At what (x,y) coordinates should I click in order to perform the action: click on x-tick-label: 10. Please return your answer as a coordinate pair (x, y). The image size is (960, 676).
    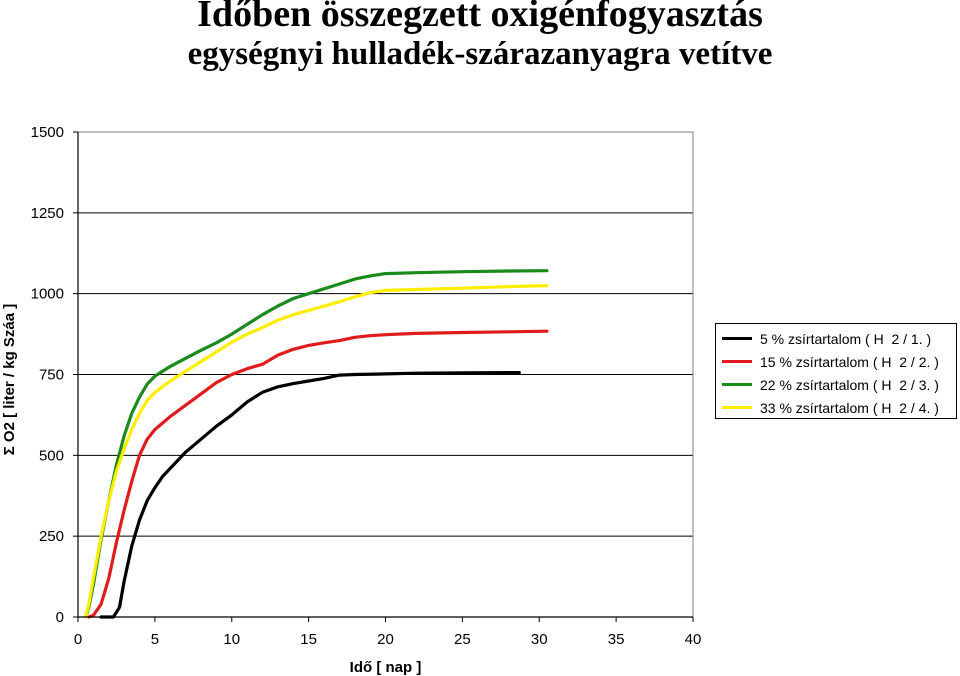
    Looking at the image, I should click on (231, 639).